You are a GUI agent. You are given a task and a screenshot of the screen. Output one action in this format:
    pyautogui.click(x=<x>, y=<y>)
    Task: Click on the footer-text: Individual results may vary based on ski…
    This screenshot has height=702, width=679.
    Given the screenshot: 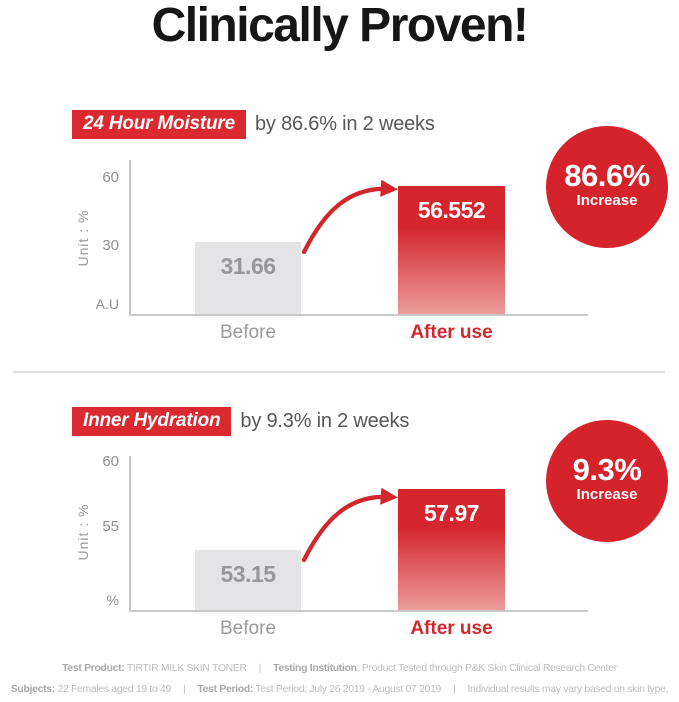 What is the action you would take?
    pyautogui.click(x=568, y=689)
    